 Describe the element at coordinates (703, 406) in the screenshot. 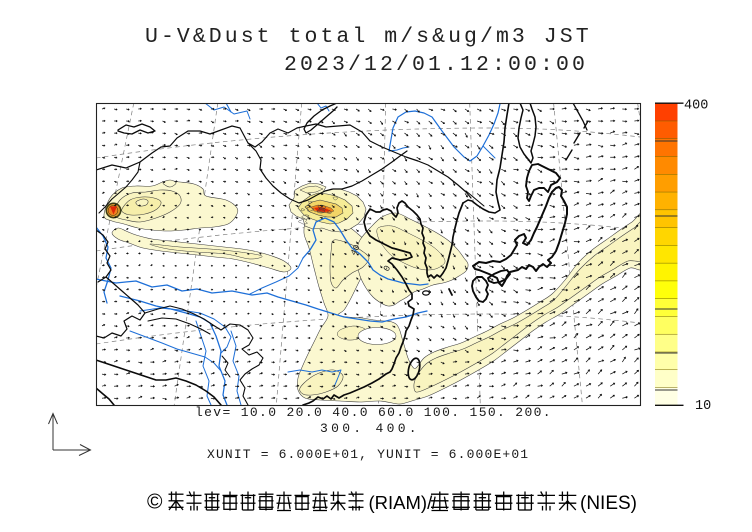

I see `svg-text: 10` at that location.